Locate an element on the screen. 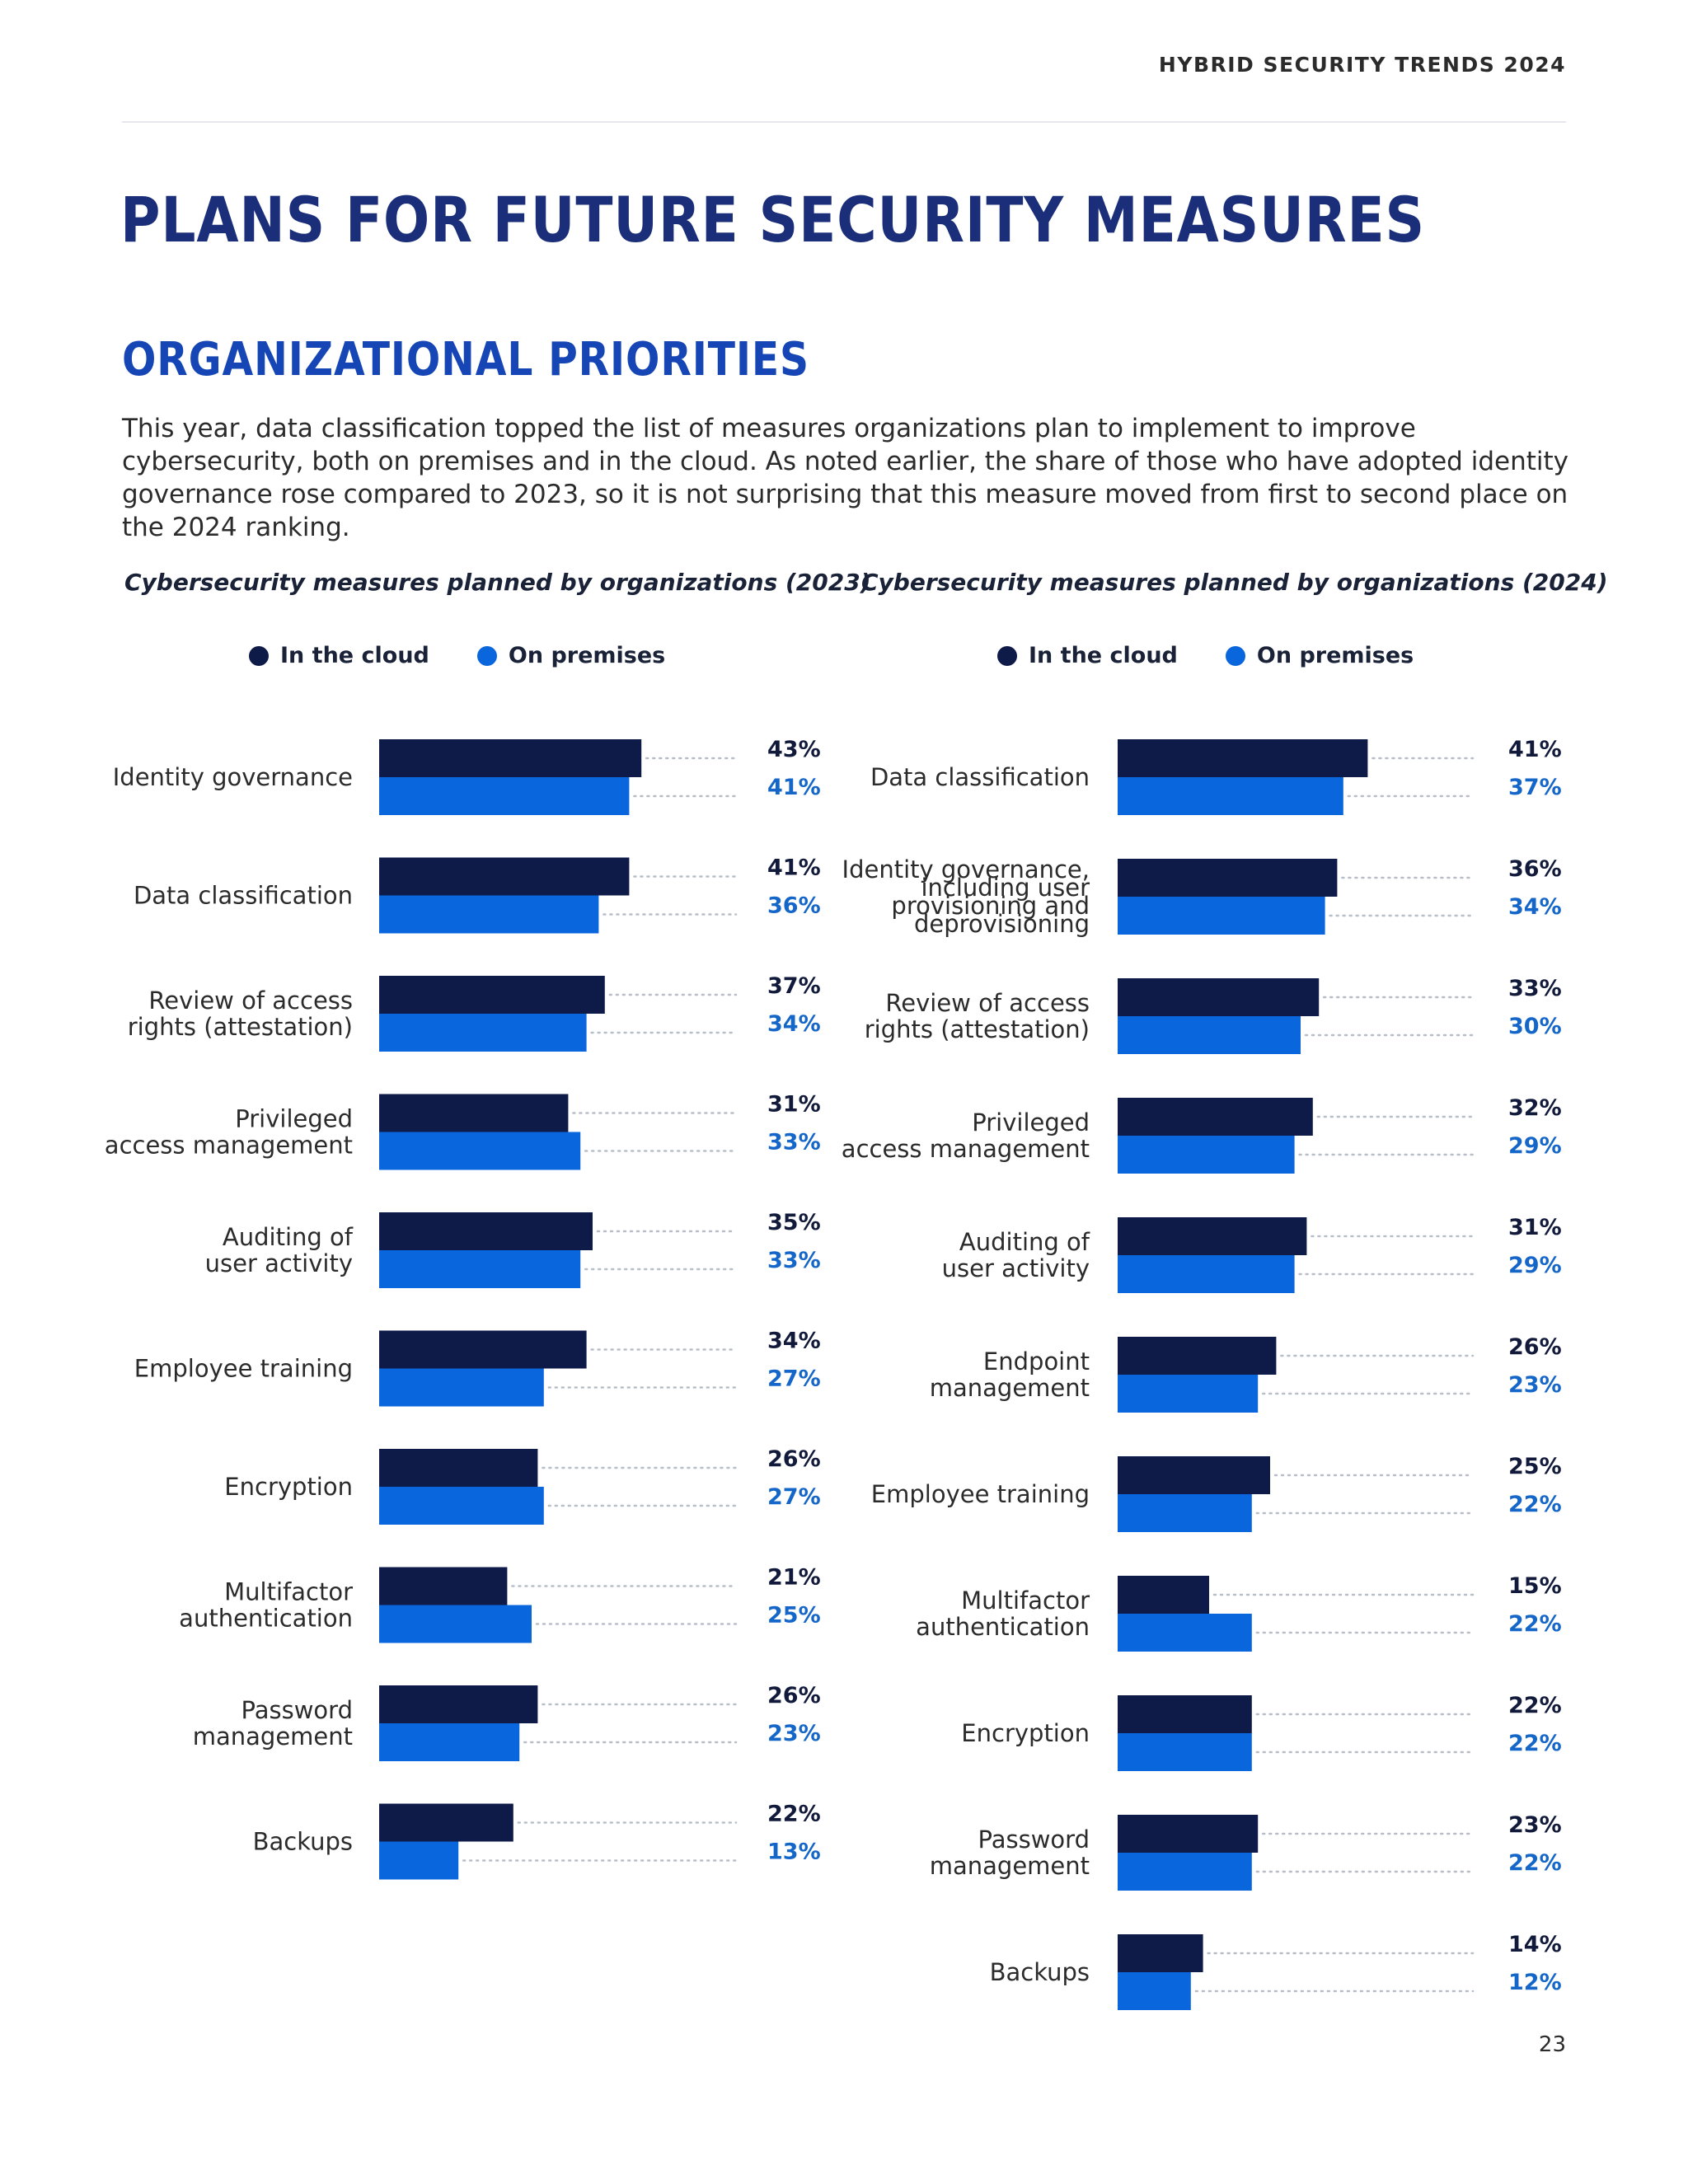  category-label-line: Auditing of is located at coordinates (1024, 1242).